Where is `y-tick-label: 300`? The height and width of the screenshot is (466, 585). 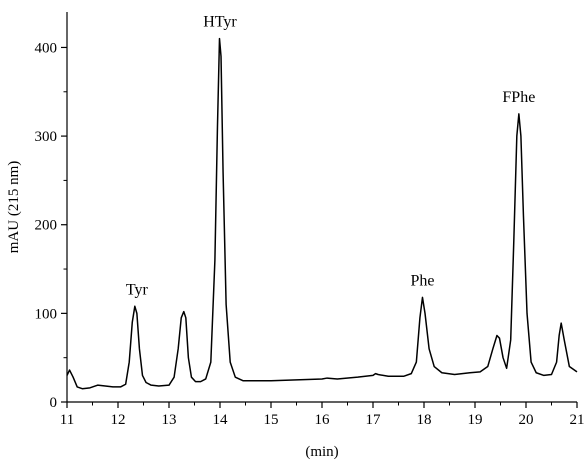
y-tick-label: 300 is located at coordinates (46, 137).